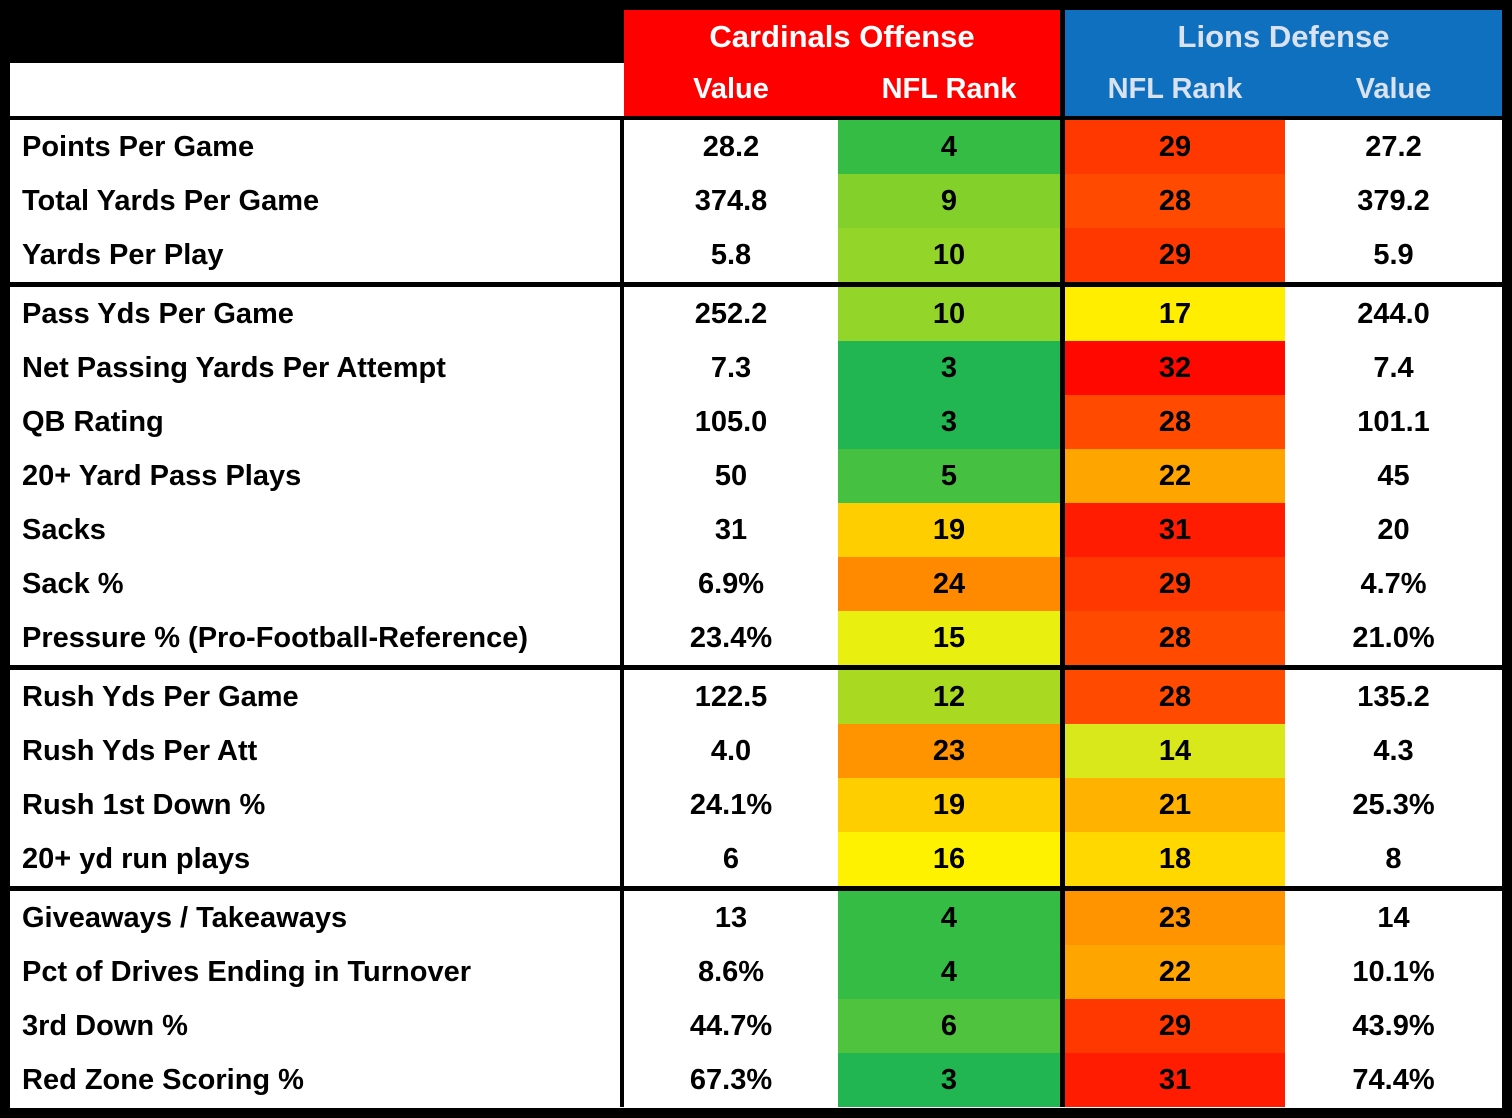 The width and height of the screenshot is (1512, 1118). What do you see at coordinates (951, 201) in the screenshot?
I see `offense-rank-cell: 9` at bounding box center [951, 201].